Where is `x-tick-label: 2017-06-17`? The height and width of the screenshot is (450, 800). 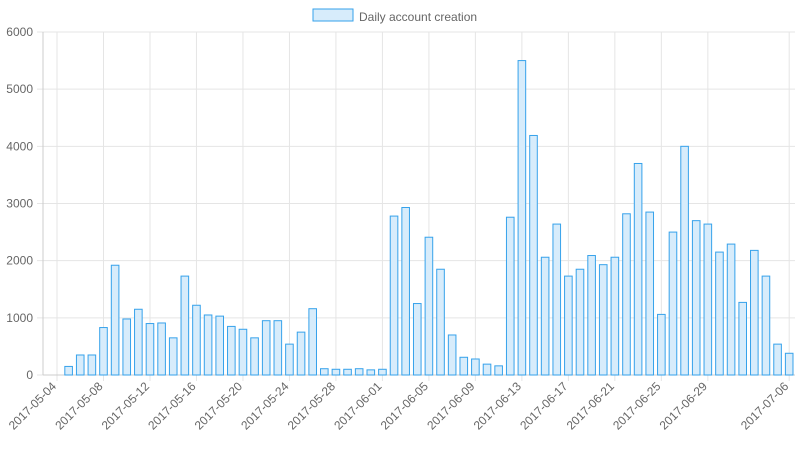
x-tick-label: 2017-06-17 is located at coordinates (544, 406).